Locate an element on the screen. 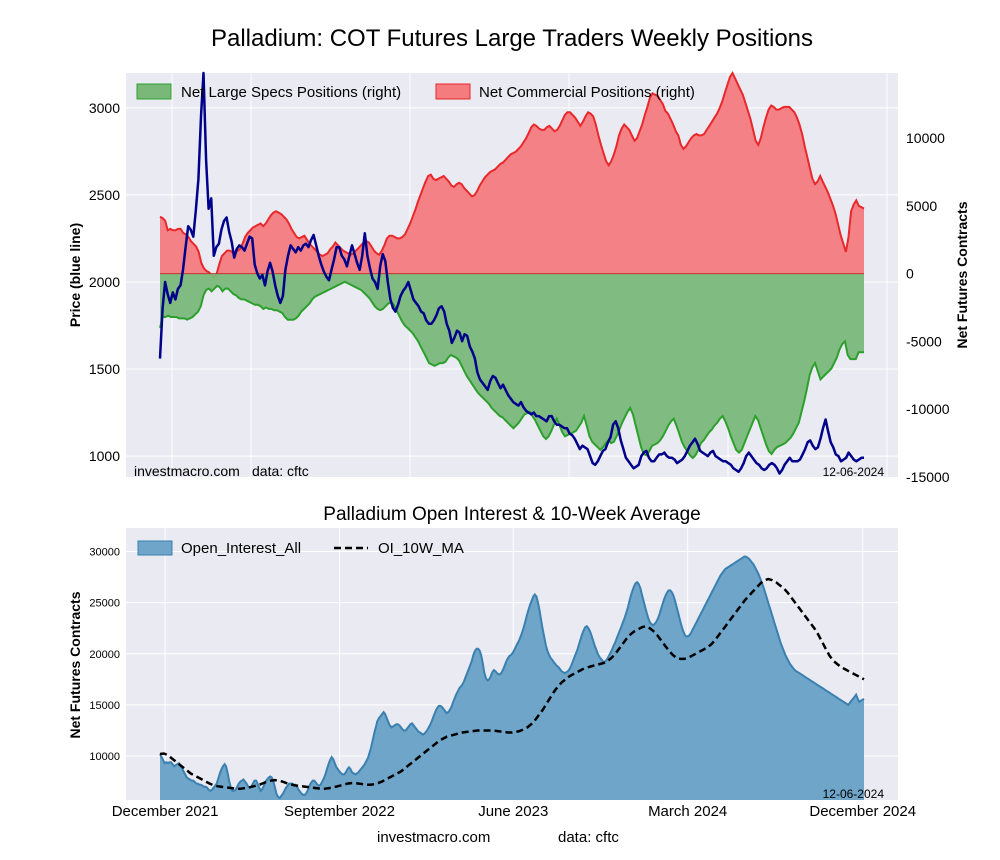 This screenshot has width=1000, height=860. open-interest-axis-label: Net Futures Contracts is located at coordinates (75, 664).